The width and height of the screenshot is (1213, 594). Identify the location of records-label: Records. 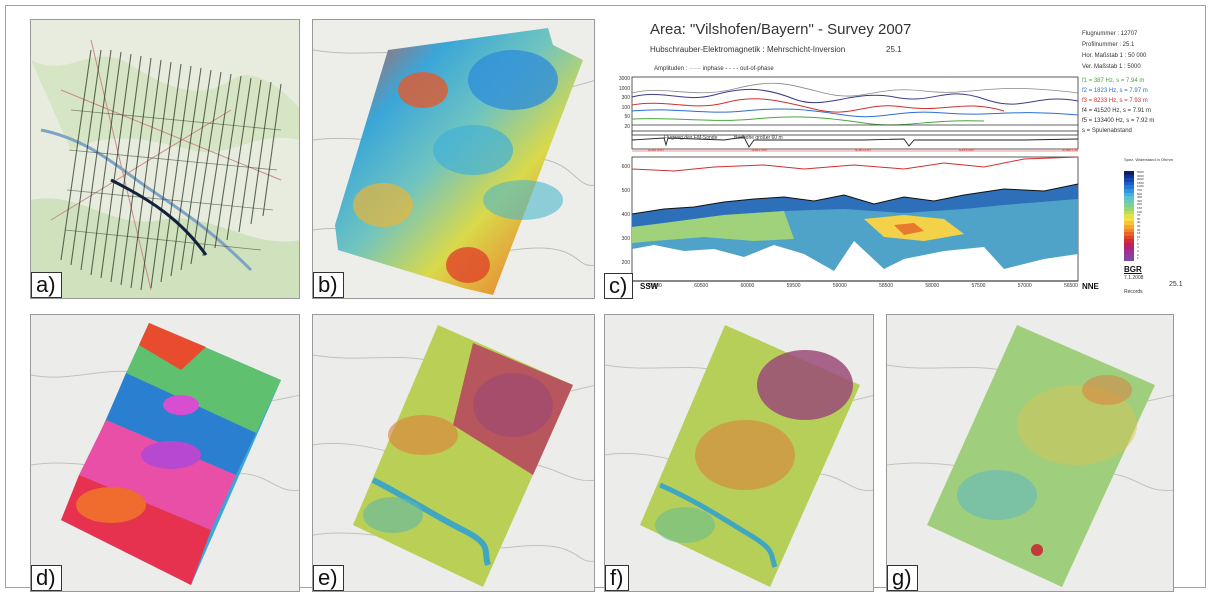
(1133, 292).